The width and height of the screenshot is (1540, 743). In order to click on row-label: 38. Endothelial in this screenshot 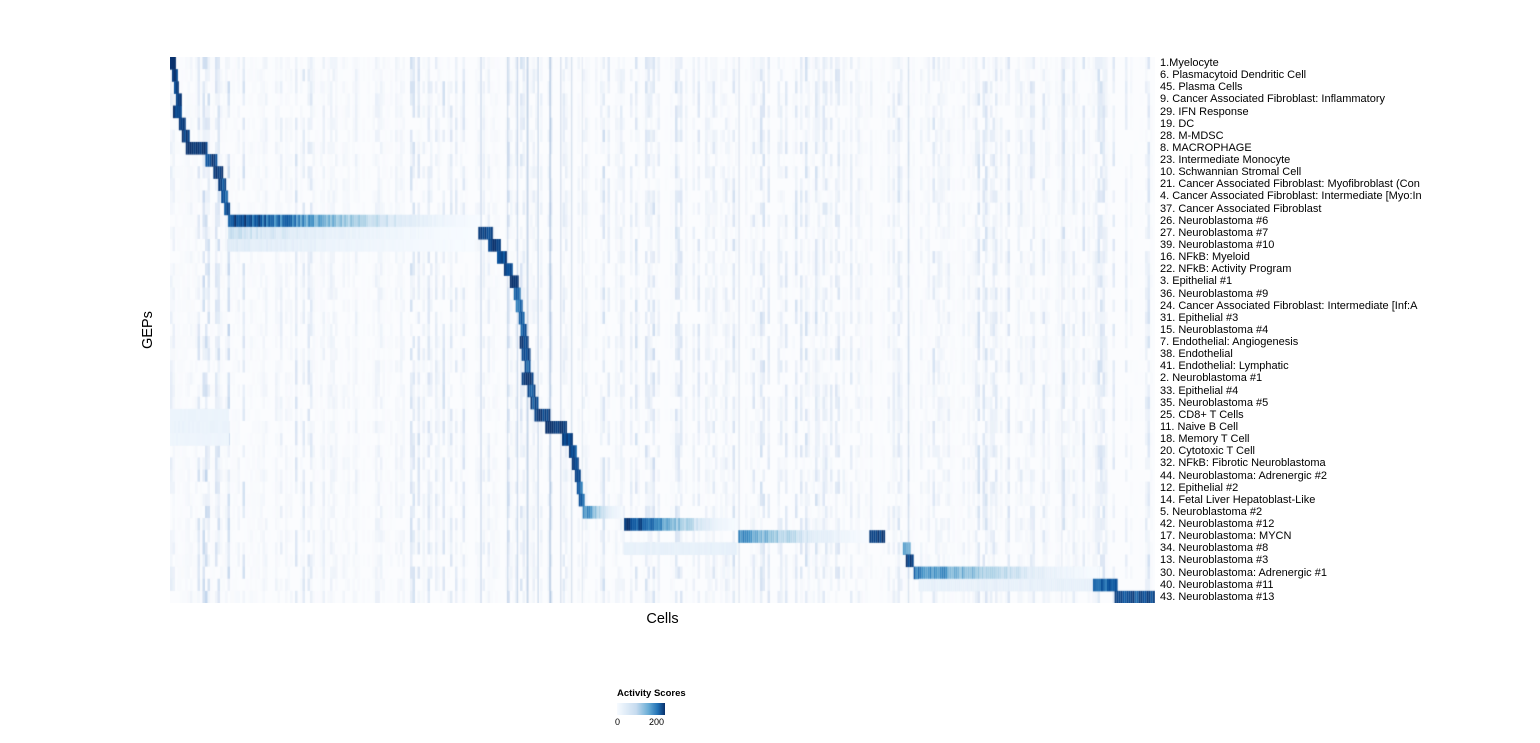, I will do `click(1196, 354)`.